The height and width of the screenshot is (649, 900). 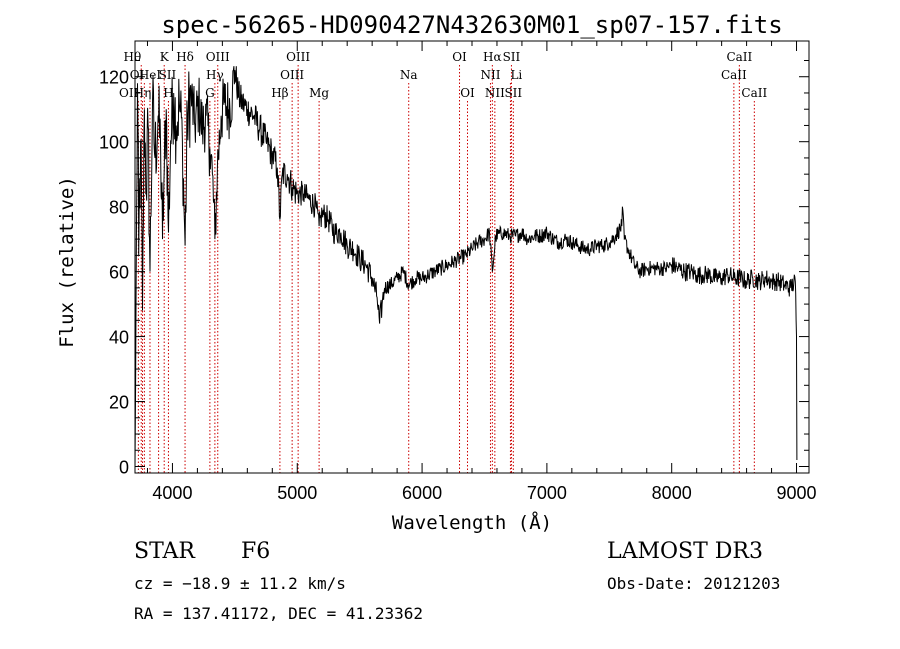 I want to click on y-tick-label-6: 120, so click(x=114, y=78).